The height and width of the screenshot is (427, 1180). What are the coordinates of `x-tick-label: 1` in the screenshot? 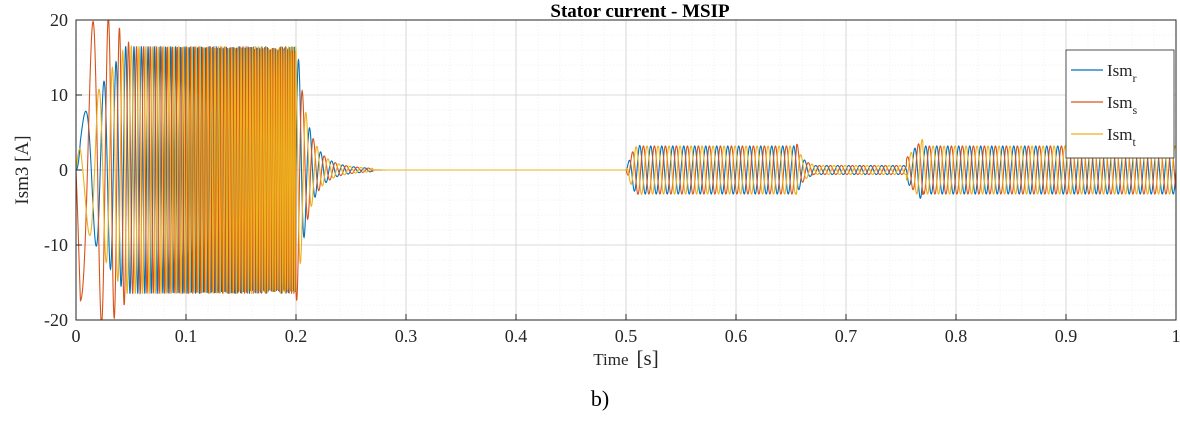 It's located at (1176, 336).